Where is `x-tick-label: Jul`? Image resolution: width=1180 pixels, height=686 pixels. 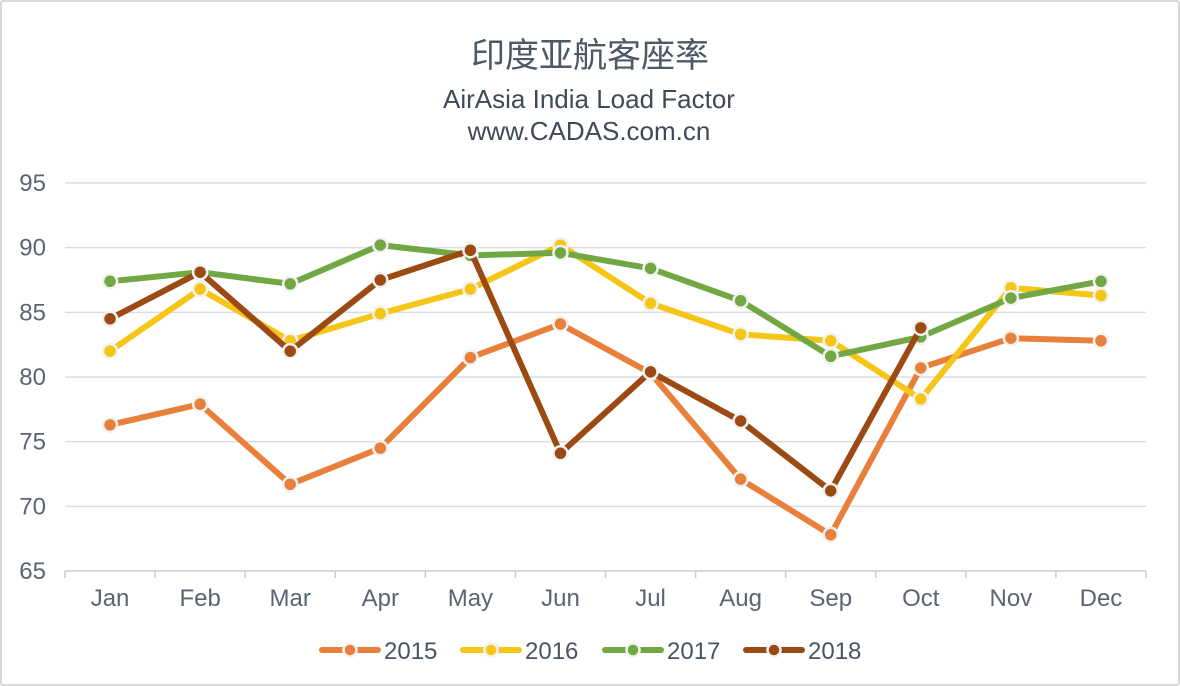 x-tick-label: Jul is located at coordinates (650, 598).